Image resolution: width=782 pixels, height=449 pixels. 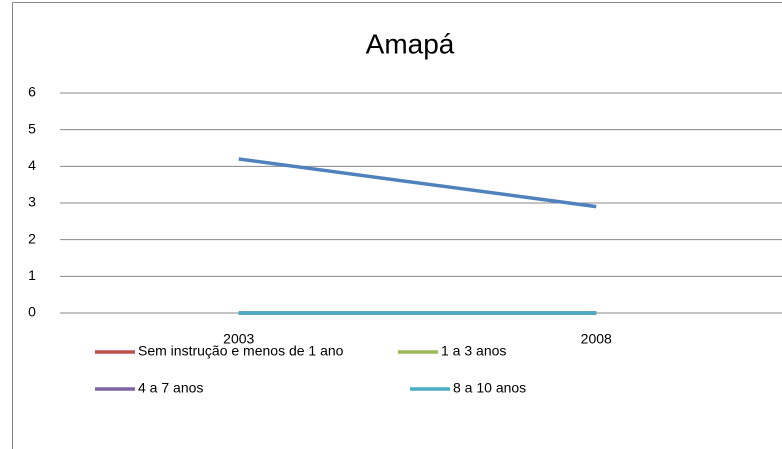 What do you see at coordinates (32, 128) in the screenshot?
I see `y-tick-label: 5` at bounding box center [32, 128].